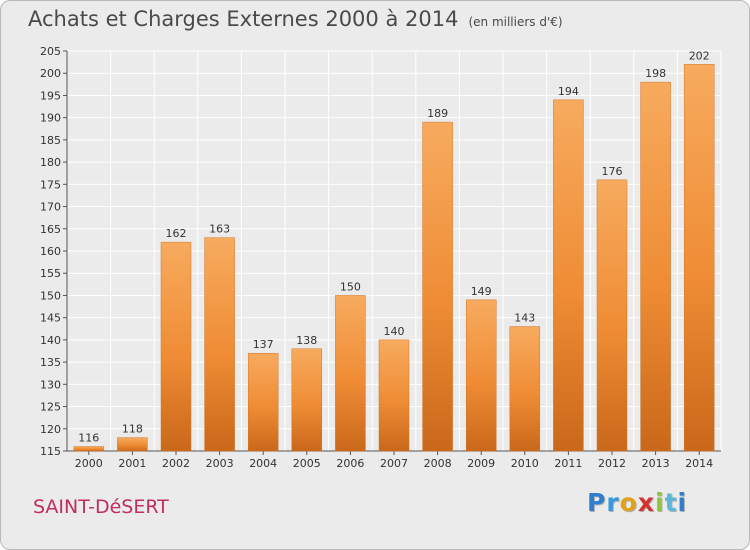  I want to click on logo-letter: r, so click(613, 502).